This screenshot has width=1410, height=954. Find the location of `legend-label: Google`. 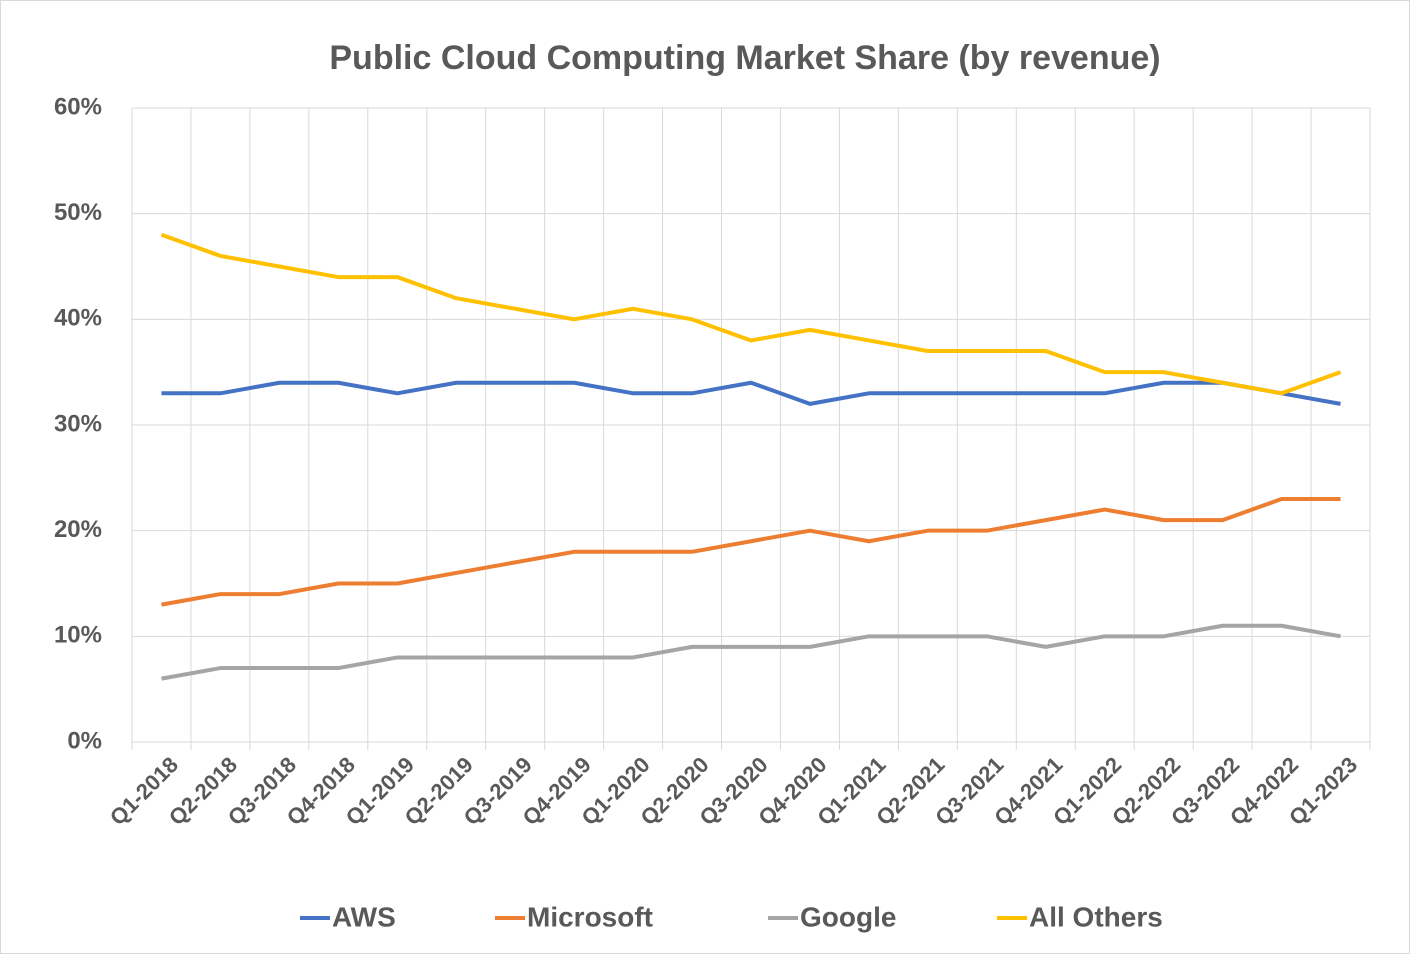

legend-label: Google is located at coordinates (848, 916).